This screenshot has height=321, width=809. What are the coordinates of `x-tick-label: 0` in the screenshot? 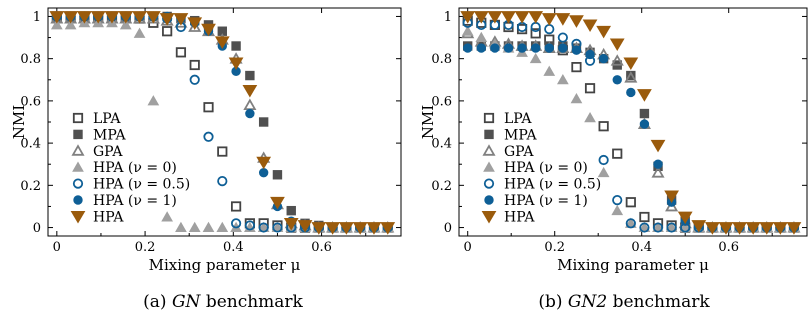 It's located at (468, 247).